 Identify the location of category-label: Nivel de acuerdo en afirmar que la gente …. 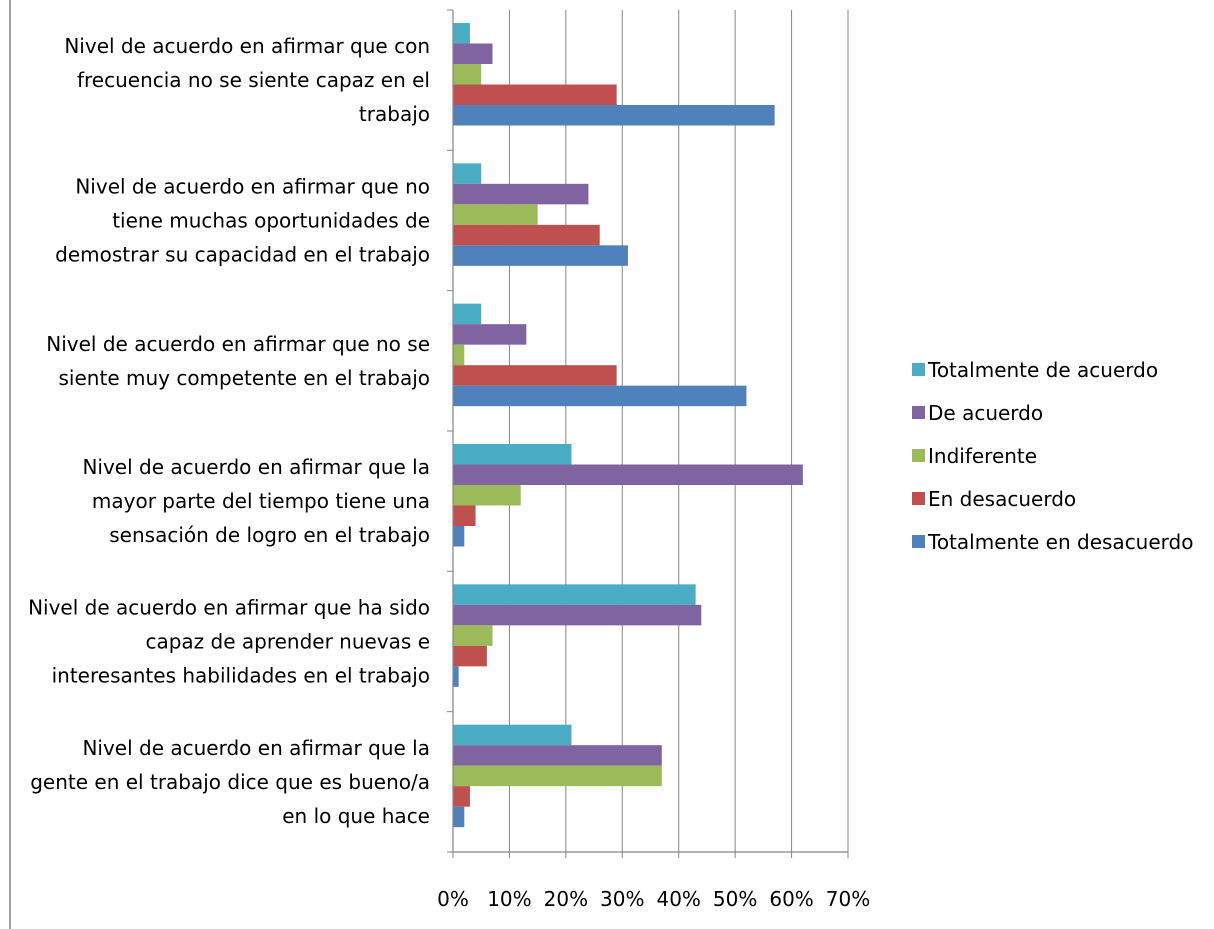
(230, 782).